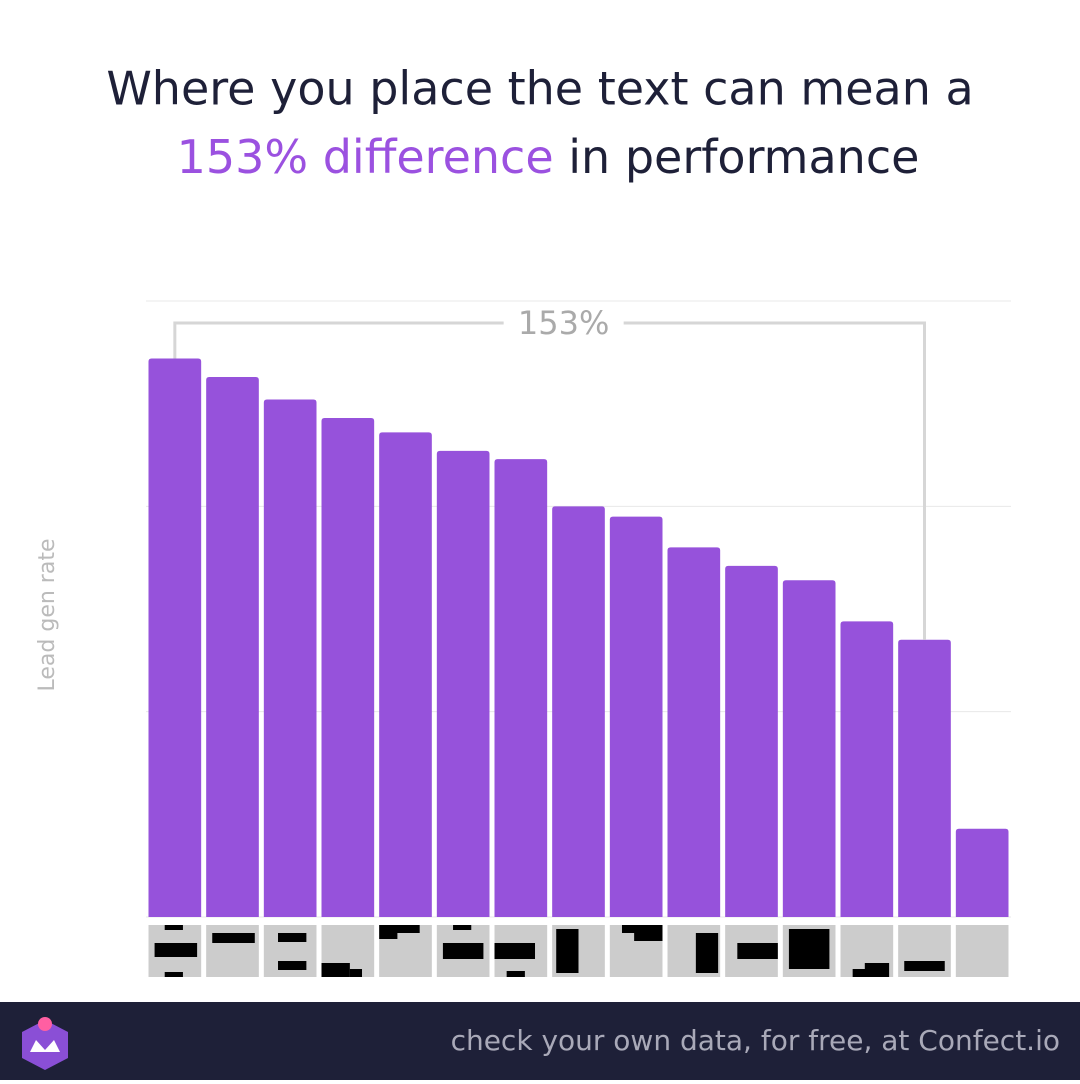 This screenshot has width=1080, height=1084. What do you see at coordinates (539, 89) in the screenshot?
I see `chart-title: Where you place the text can mean a` at bounding box center [539, 89].